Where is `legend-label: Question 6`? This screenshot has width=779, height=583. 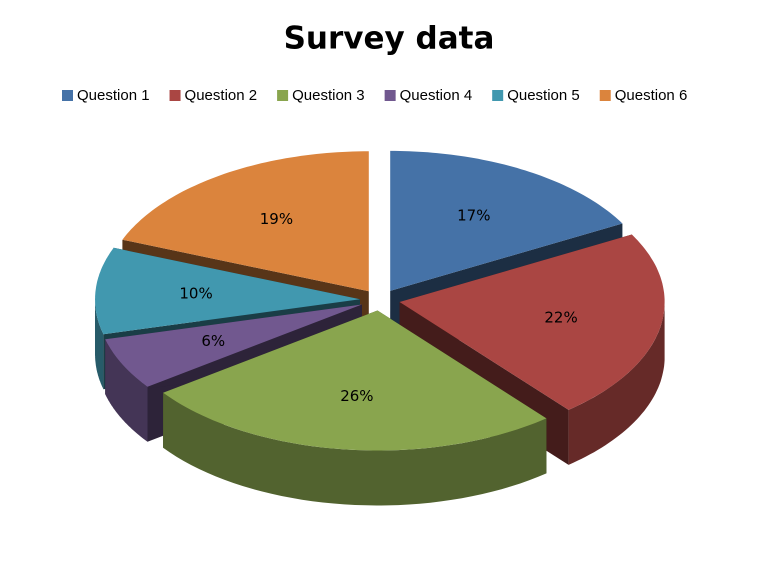 legend-label: Question 6 is located at coordinates (651, 95).